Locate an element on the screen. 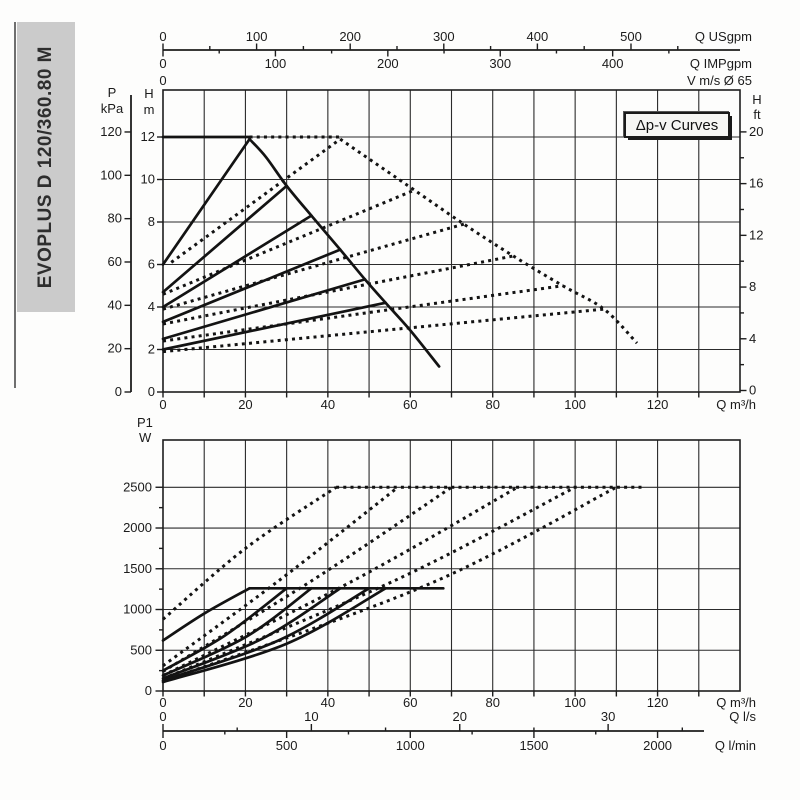 This screenshot has height=800, width=800. head-m-tick-label: 0 is located at coordinates (151, 391).